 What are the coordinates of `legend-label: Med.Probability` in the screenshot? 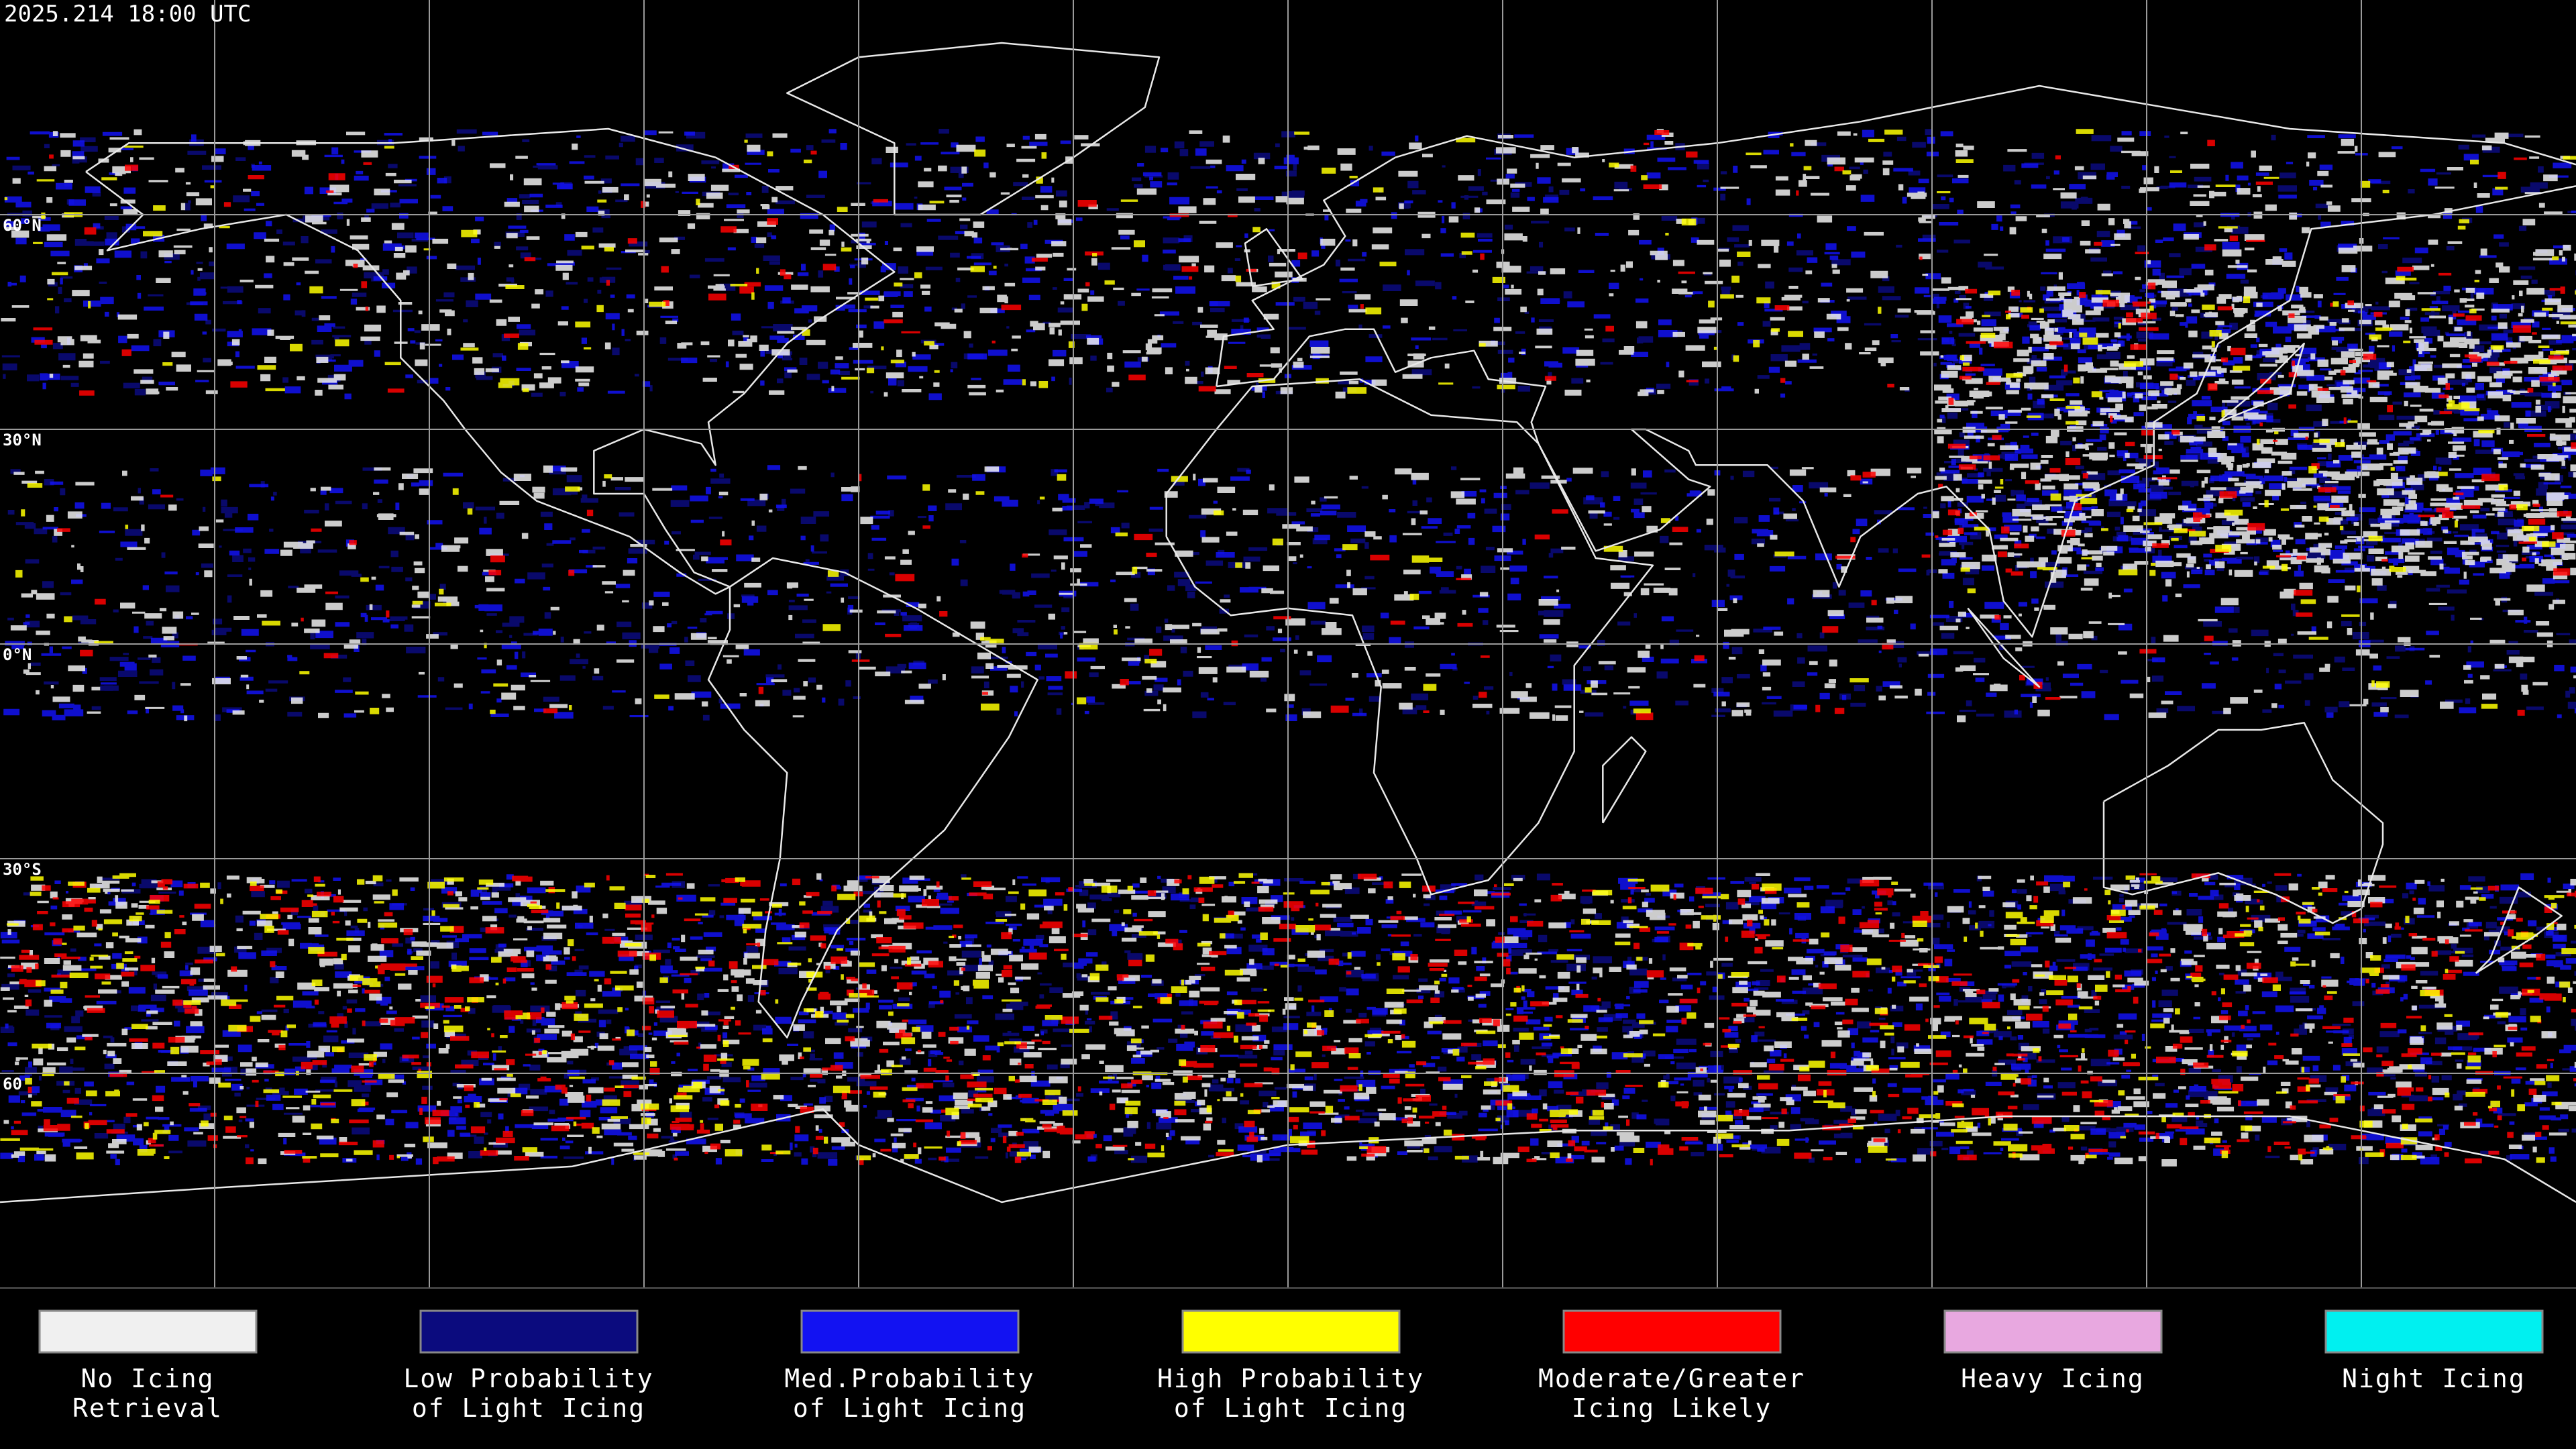 It's located at (909, 1378).